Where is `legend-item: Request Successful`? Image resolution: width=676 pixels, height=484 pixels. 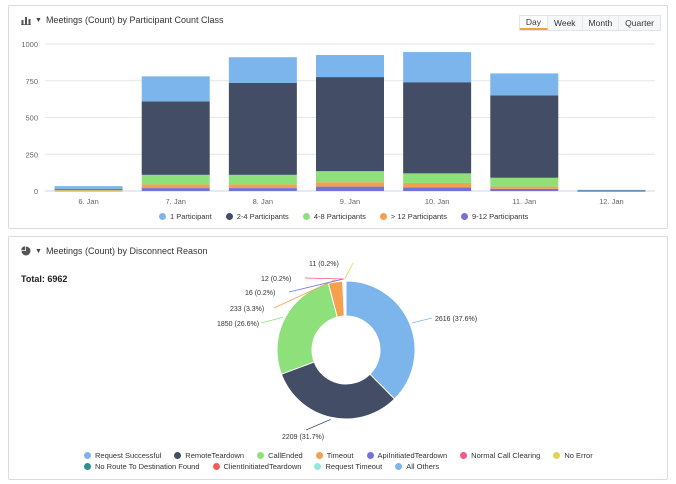
legend-item: Request Successful is located at coordinates (122, 455).